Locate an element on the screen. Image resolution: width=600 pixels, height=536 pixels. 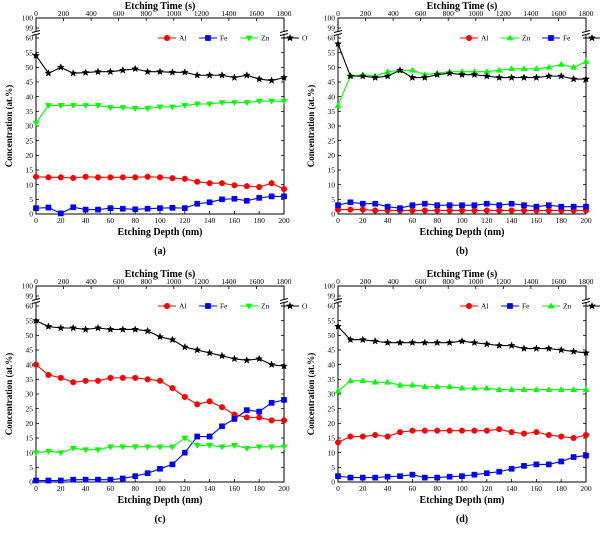
panel-c-x-tick-label: 140 is located at coordinates (210, 488).